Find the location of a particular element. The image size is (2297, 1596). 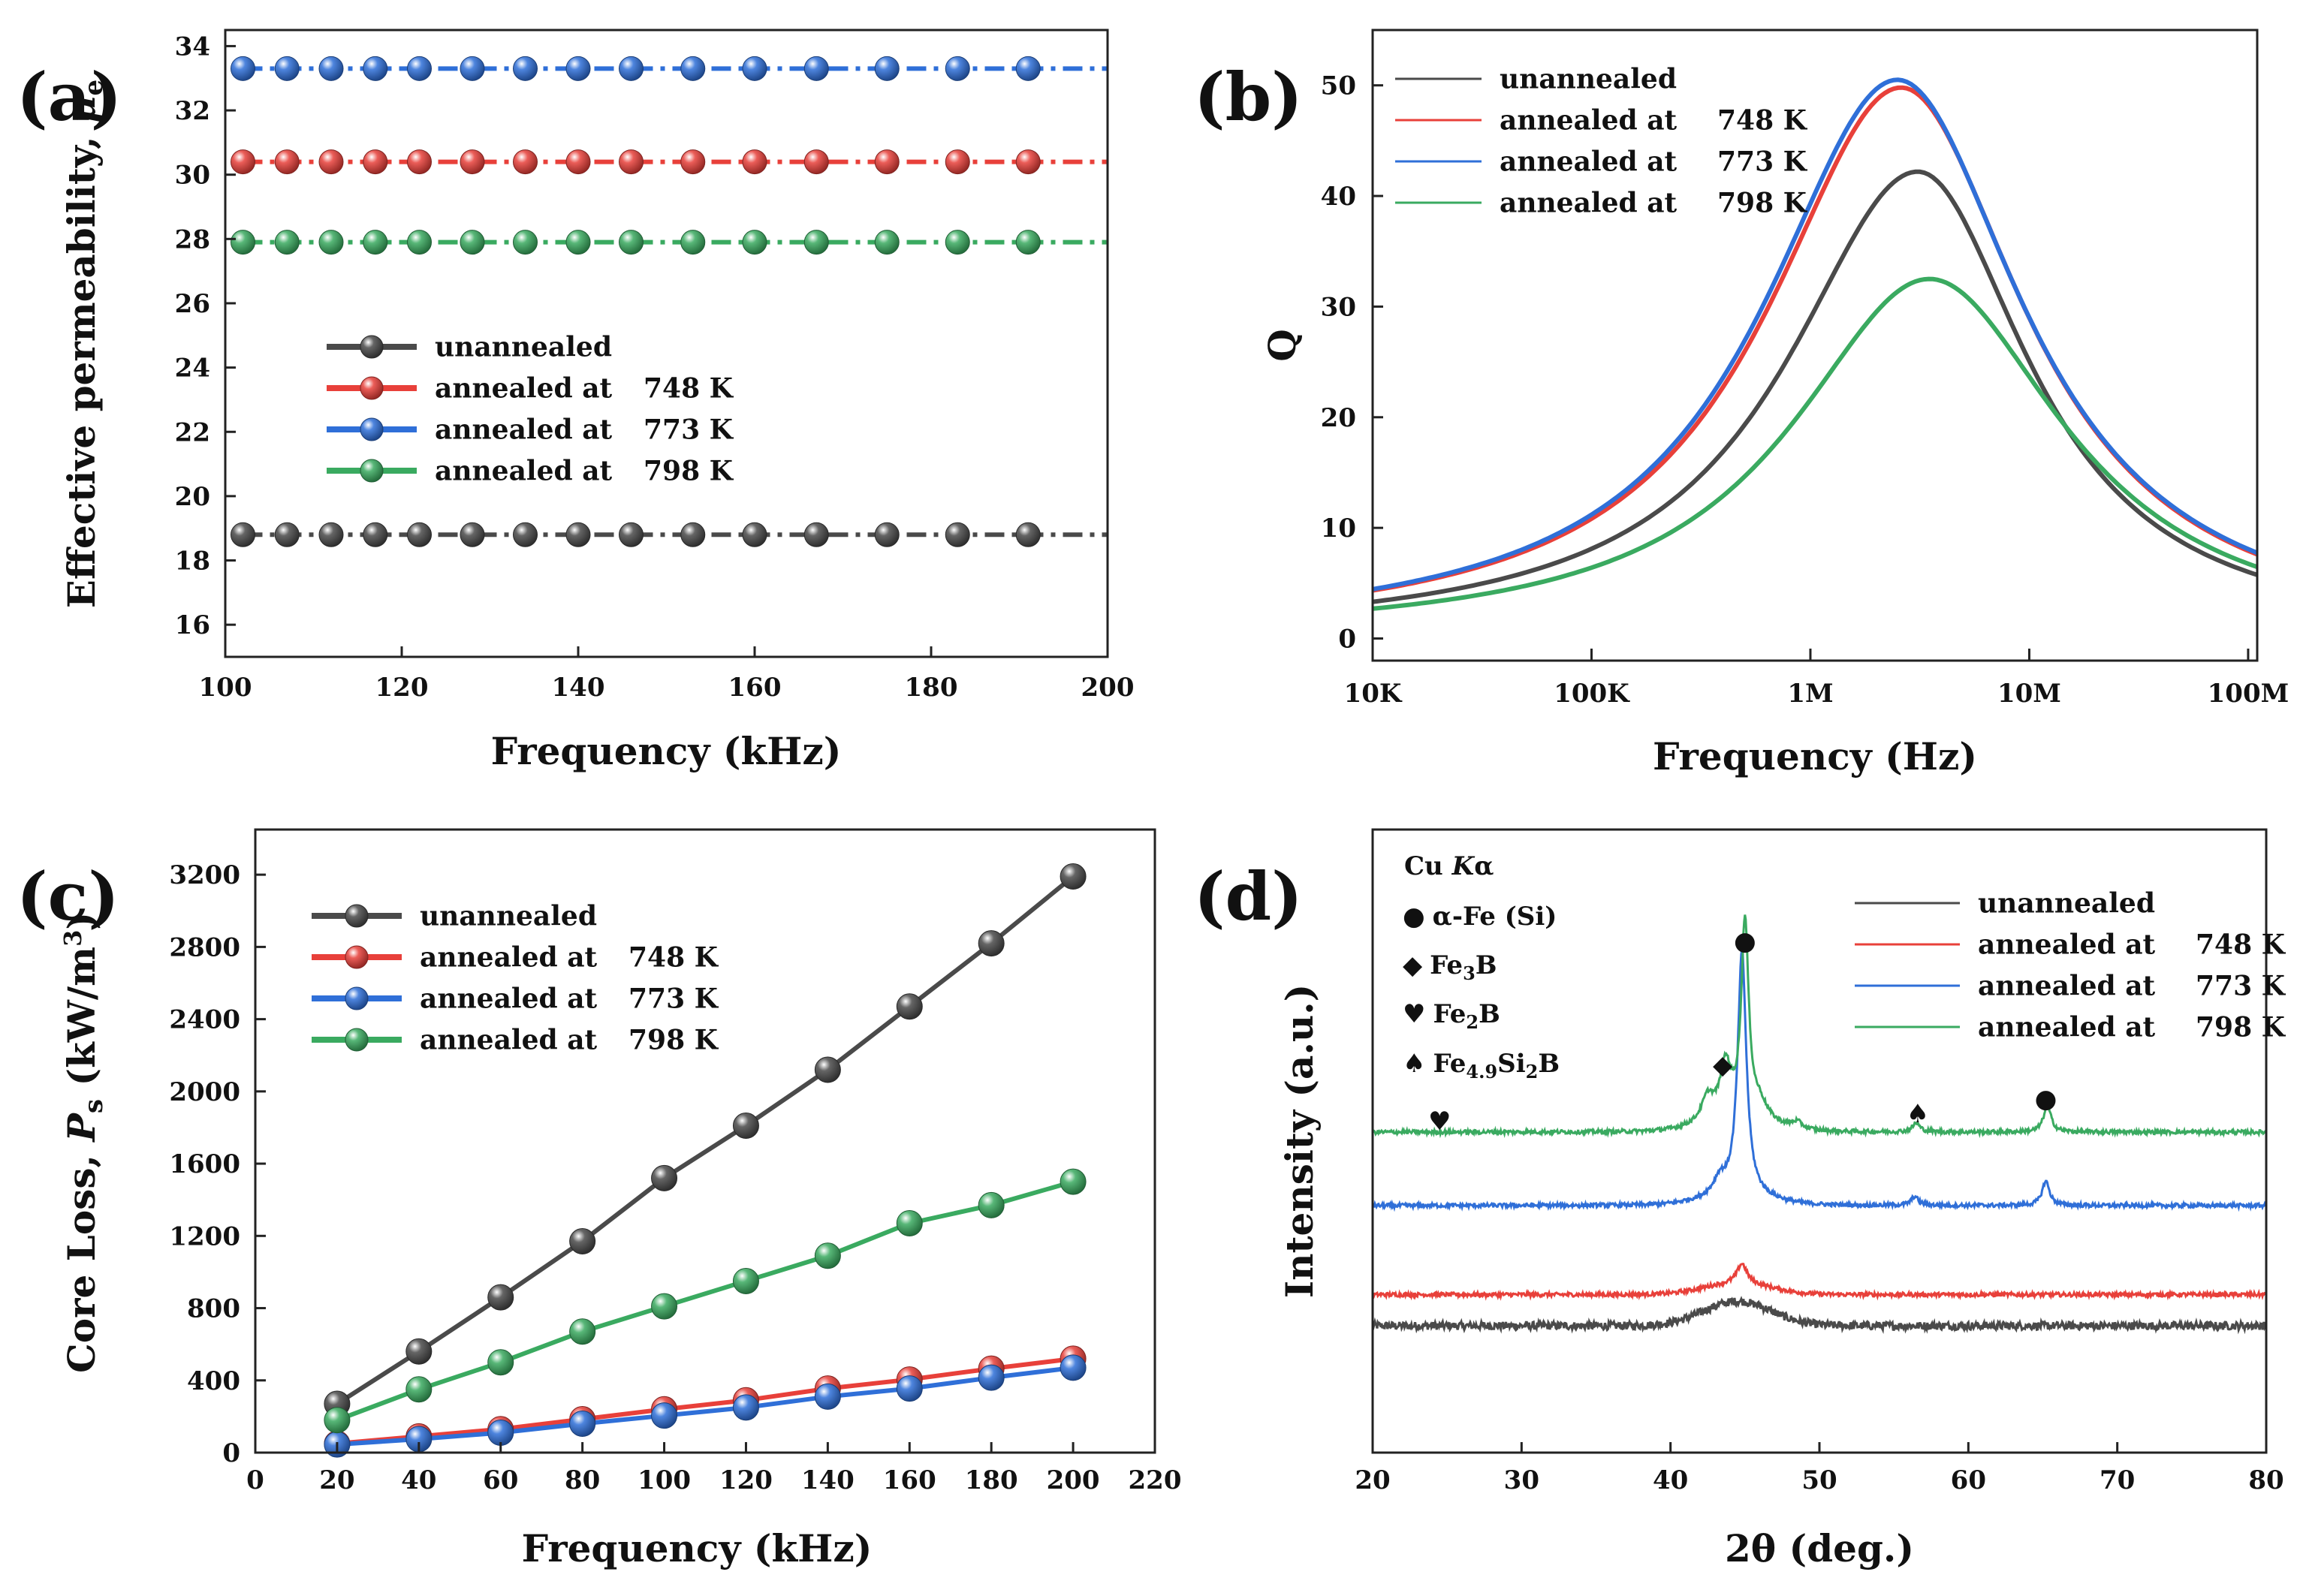

panel-c-legend-label-2: annealed at is located at coordinates (509, 999).